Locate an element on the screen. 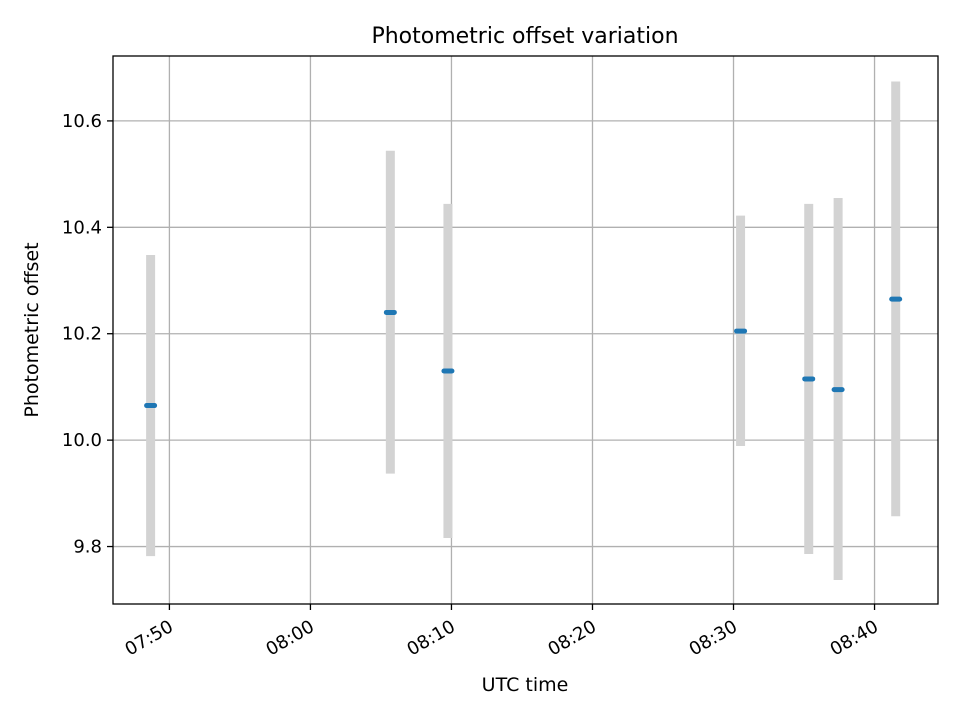 This screenshot has width=960, height=720. y-axis-label: Photometric offset is located at coordinates (32, 329).